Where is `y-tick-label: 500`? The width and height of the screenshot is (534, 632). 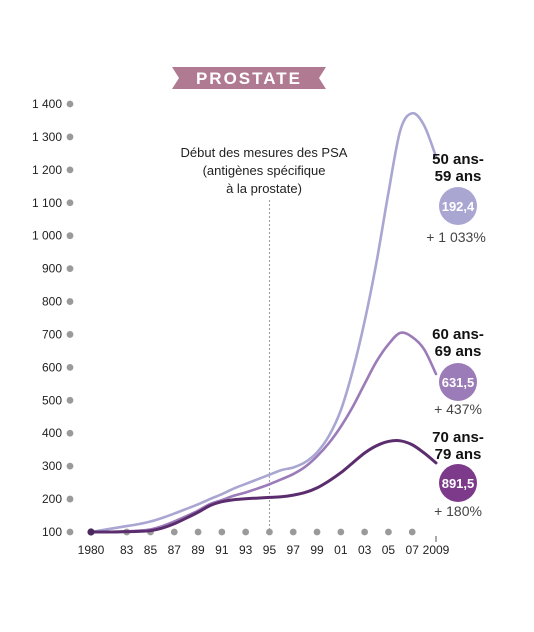 y-tick-label: 500 is located at coordinates (52, 400).